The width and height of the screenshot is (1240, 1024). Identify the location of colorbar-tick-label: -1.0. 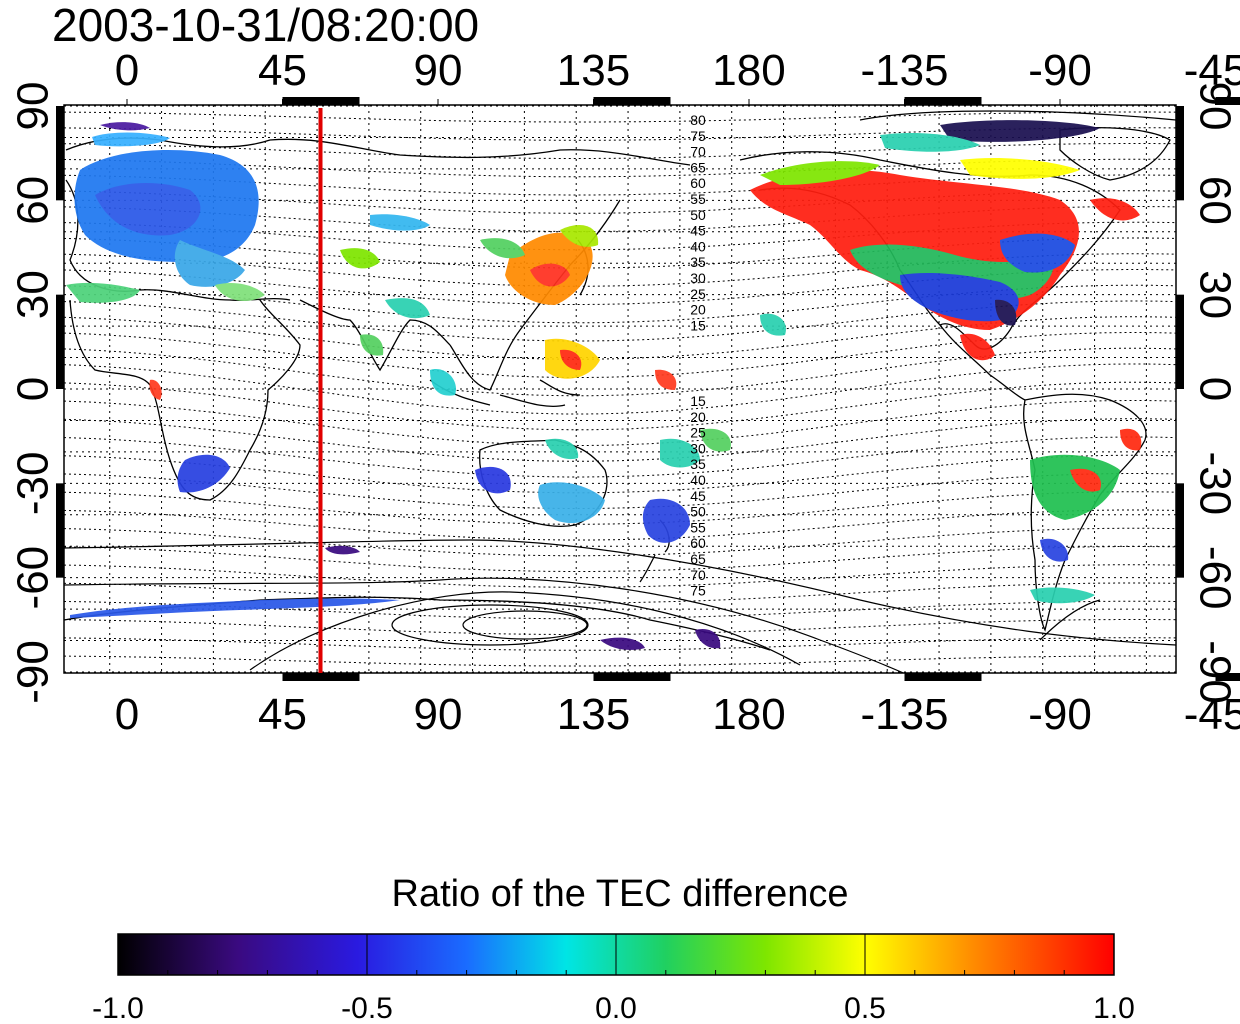
(118, 1008).